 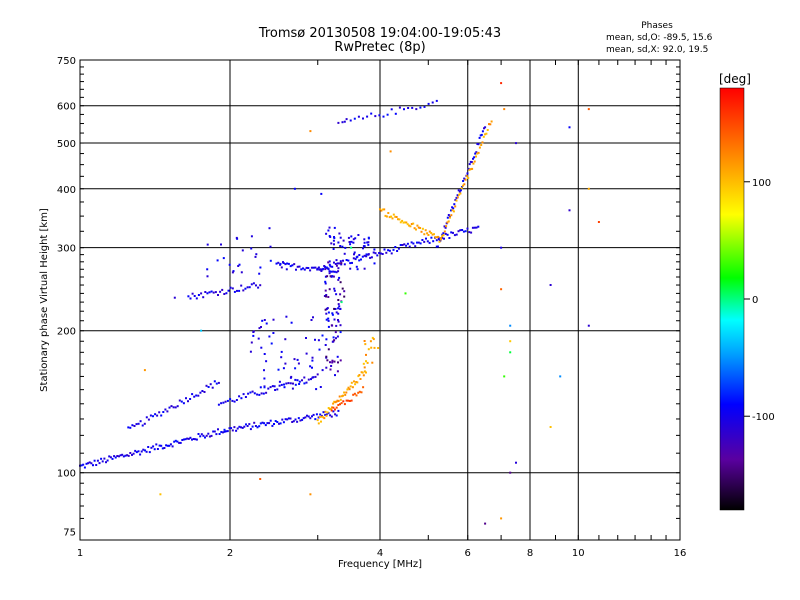 What do you see at coordinates (66, 474) in the screenshot?
I see `y-tick-label: 100` at bounding box center [66, 474].